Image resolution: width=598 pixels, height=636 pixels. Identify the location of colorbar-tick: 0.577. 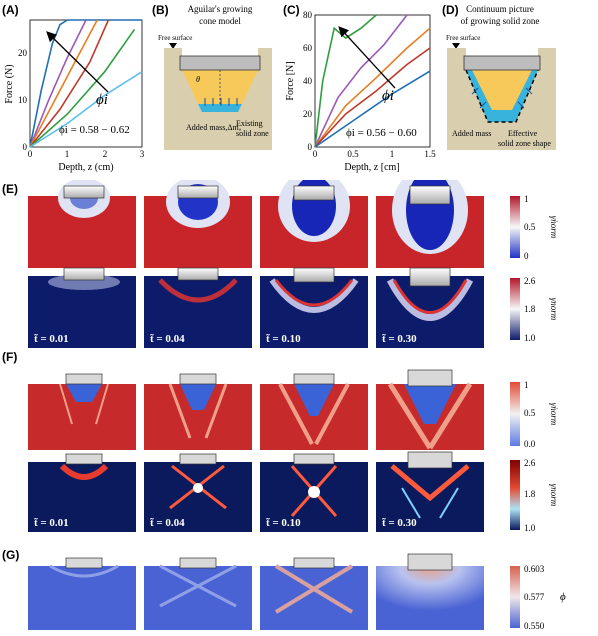
(534, 597).